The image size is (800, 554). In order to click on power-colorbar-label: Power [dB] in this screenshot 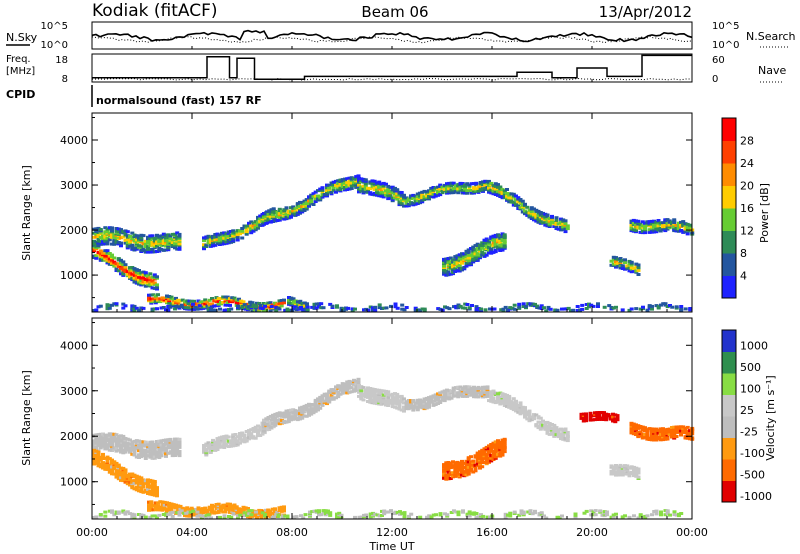, I will do `click(764, 213)`.